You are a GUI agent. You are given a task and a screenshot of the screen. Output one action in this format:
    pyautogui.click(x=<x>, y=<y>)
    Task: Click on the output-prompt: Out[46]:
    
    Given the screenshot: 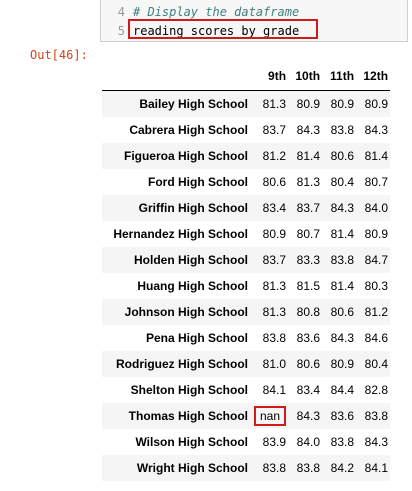 What is the action you would take?
    pyautogui.click(x=59, y=55)
    